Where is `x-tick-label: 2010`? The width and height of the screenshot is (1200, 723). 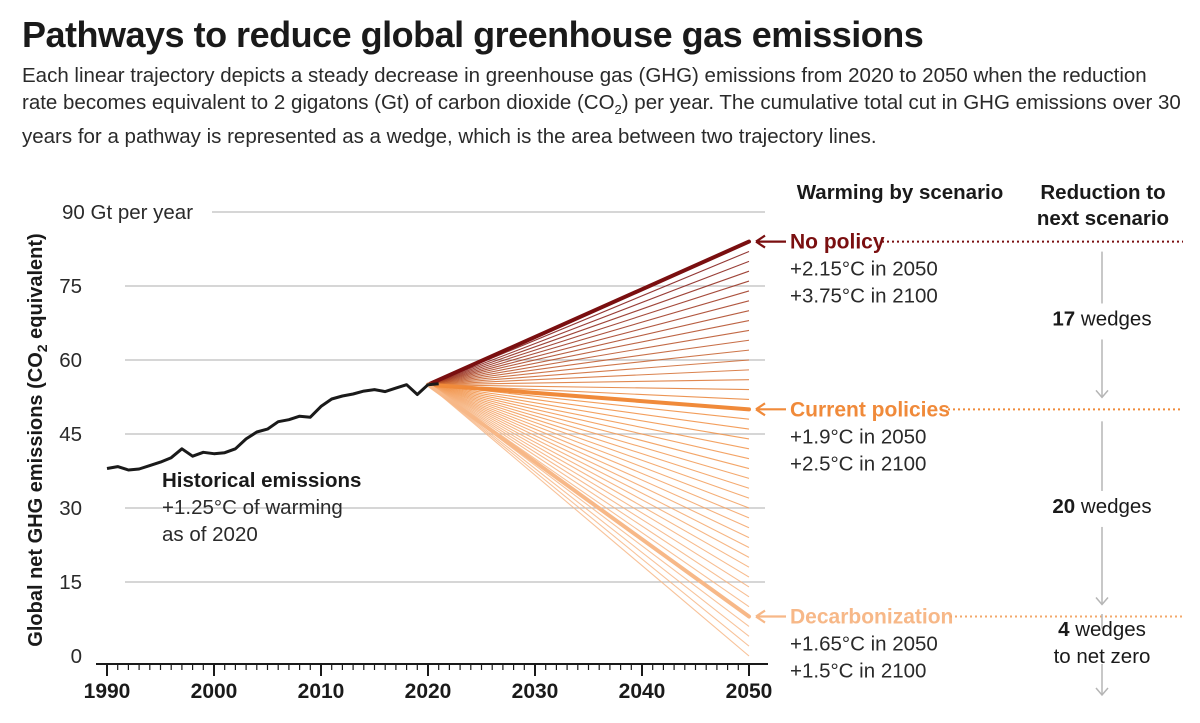 x-tick-label: 2010 is located at coordinates (321, 691).